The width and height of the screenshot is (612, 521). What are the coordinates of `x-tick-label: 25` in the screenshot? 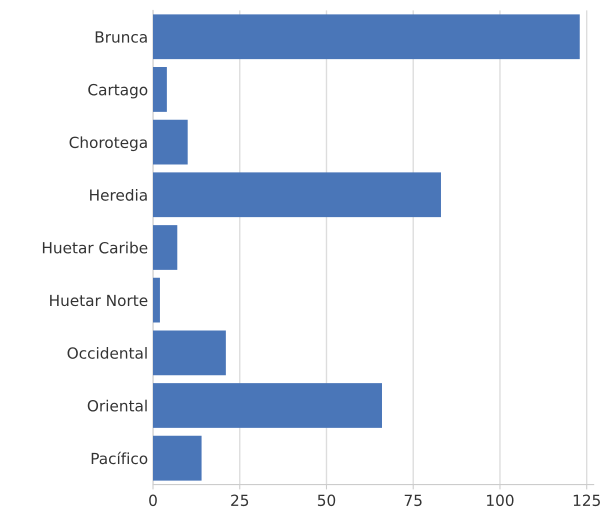 It's located at (239, 500).